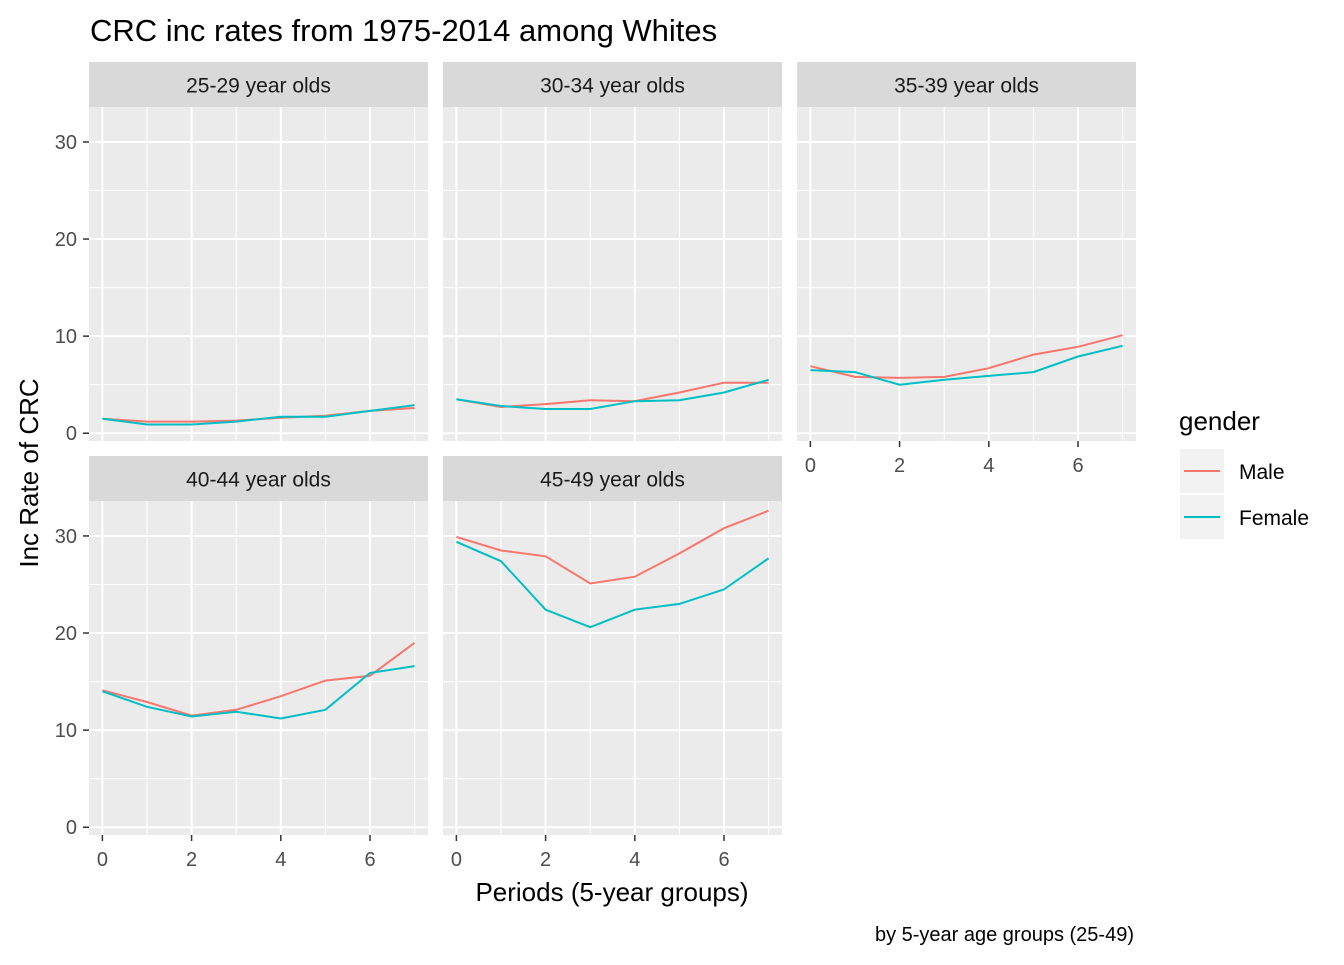 This screenshot has height=965, width=1344. What do you see at coordinates (1004, 935) in the screenshot?
I see `chart-caption: by 5-year age groups (25-49)` at bounding box center [1004, 935].